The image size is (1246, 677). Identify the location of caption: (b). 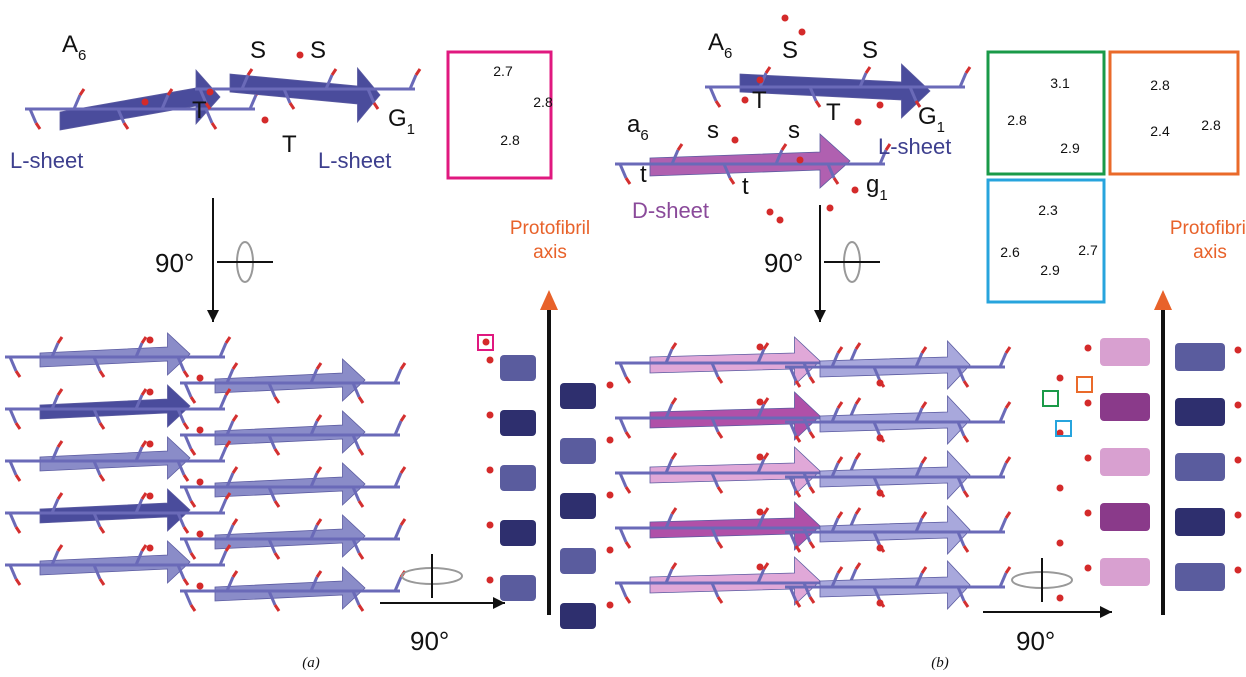
(940, 663).